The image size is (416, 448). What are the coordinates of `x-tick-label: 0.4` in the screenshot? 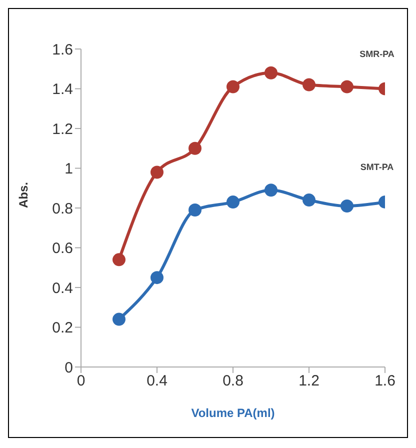 It's located at (157, 381).